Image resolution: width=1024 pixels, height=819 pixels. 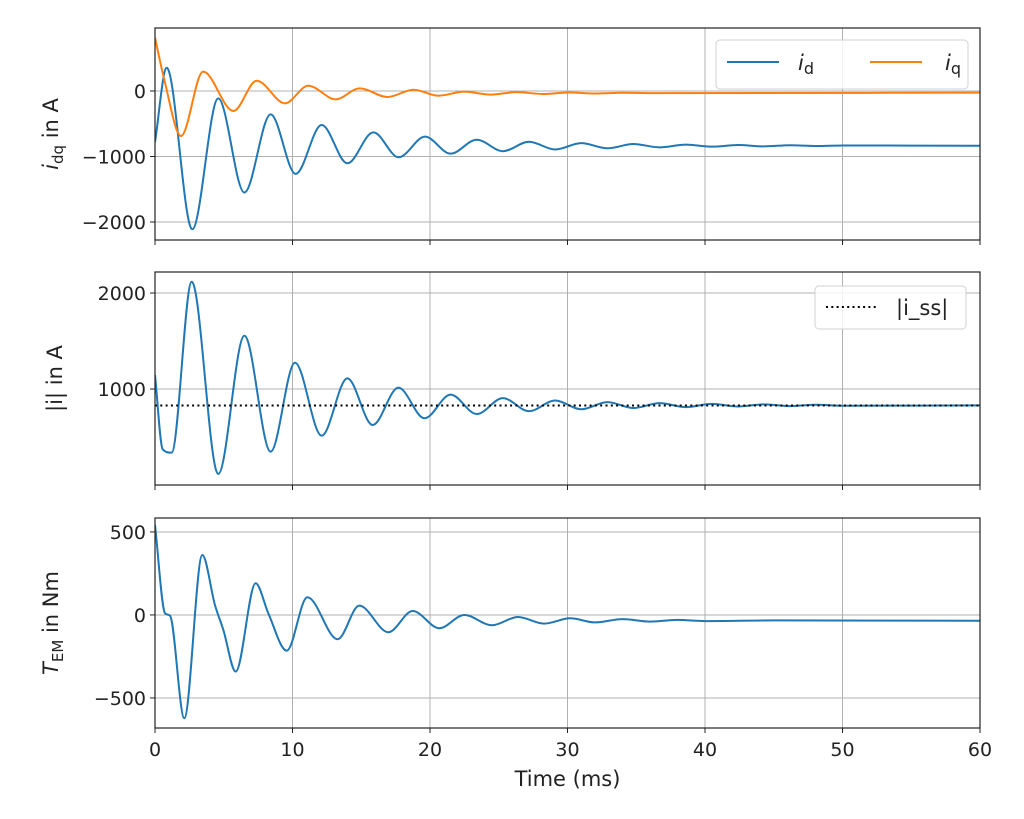 I want to click on y-axis-label: idq in A, so click(x=53, y=133).